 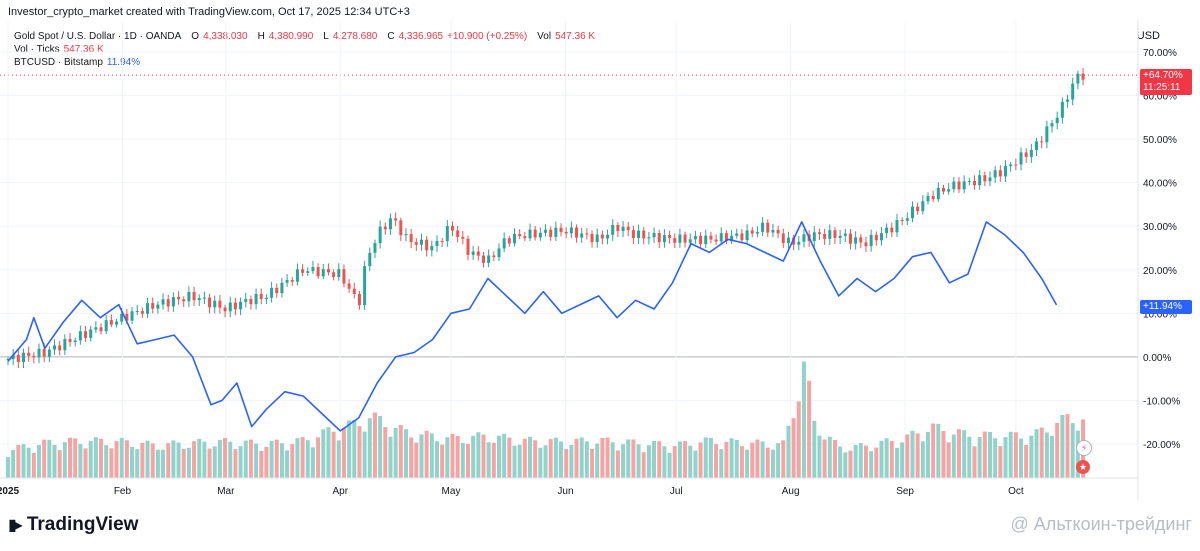 I want to click on legend-open-label: O, so click(x=195, y=36).